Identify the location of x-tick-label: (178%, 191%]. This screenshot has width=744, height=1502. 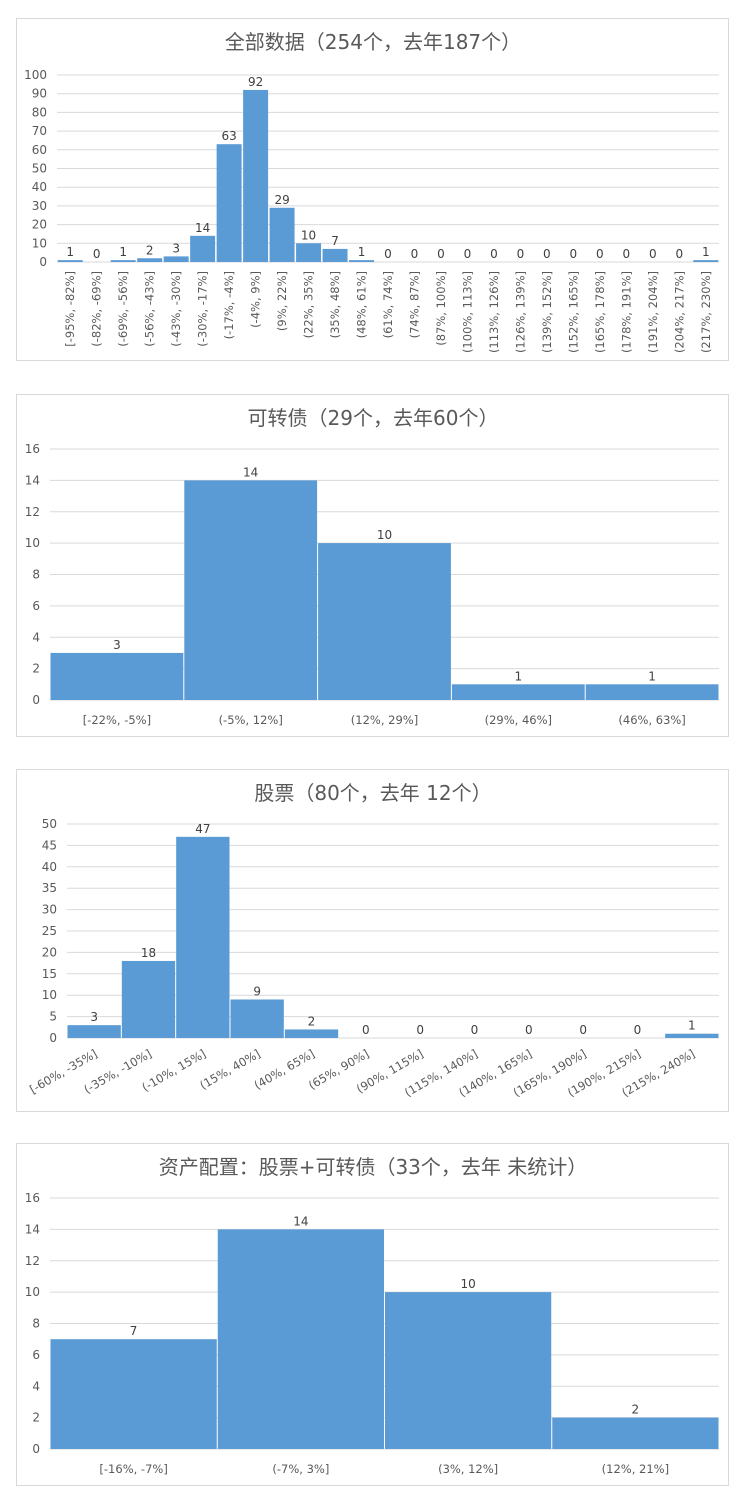
(626, 312).